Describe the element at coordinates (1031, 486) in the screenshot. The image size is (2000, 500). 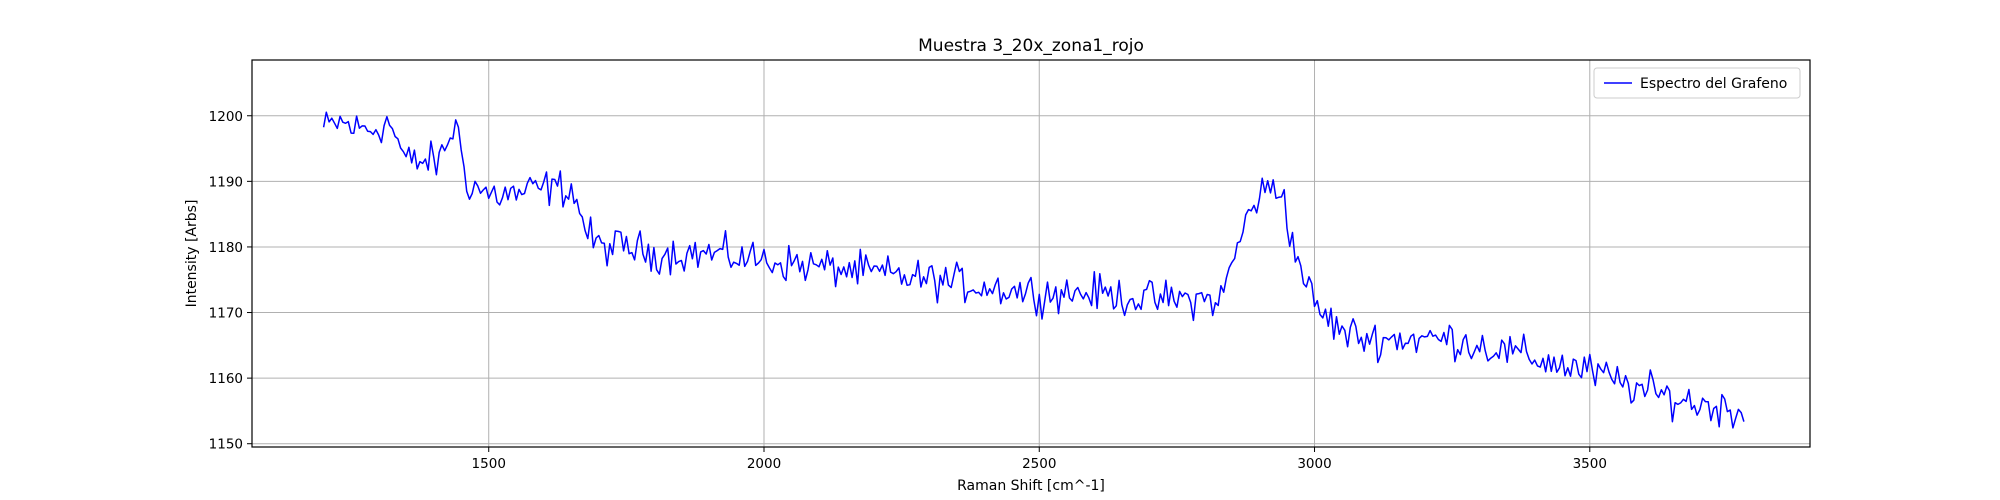
I see `x-axis-title: Raman Shift [cm^-1]` at that location.